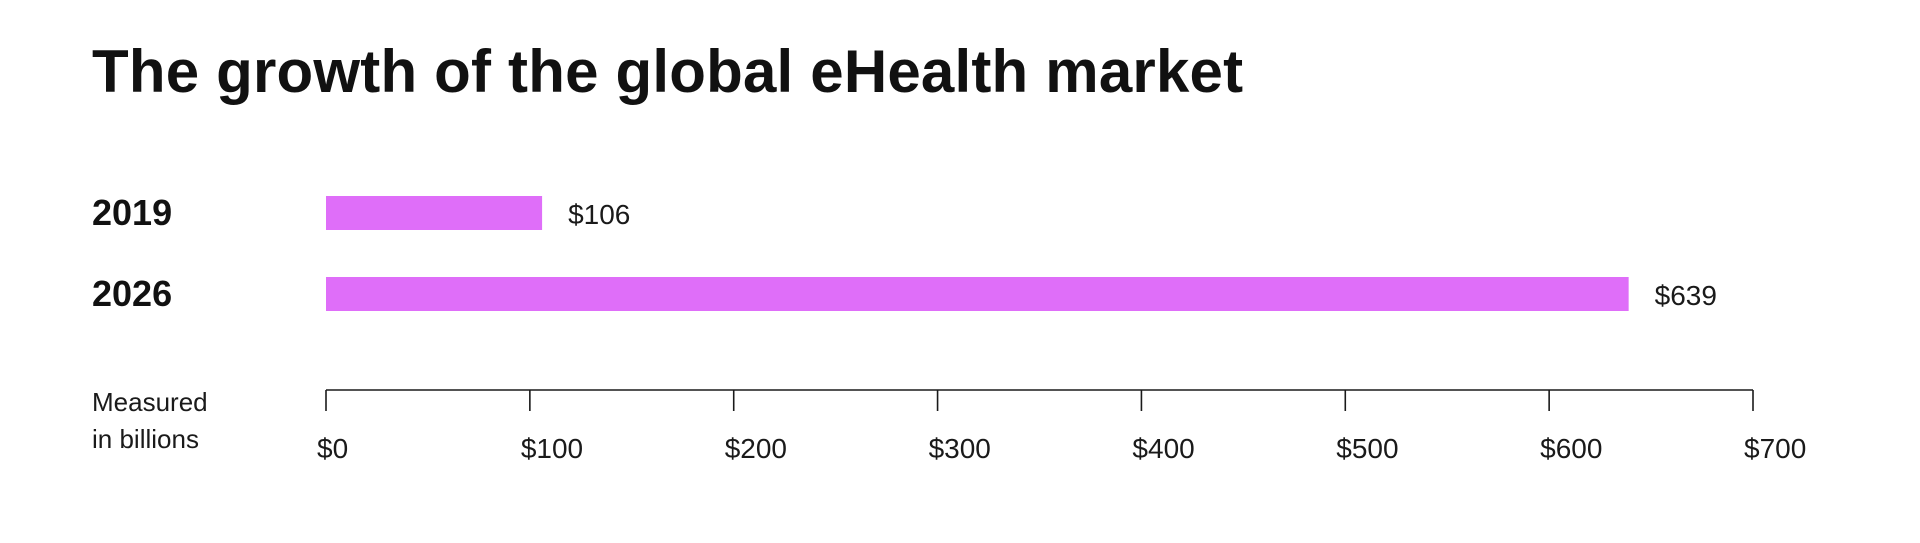 The width and height of the screenshot is (1920, 543). Describe the element at coordinates (599, 214) in the screenshot. I see `value-label-2019: $106` at that location.